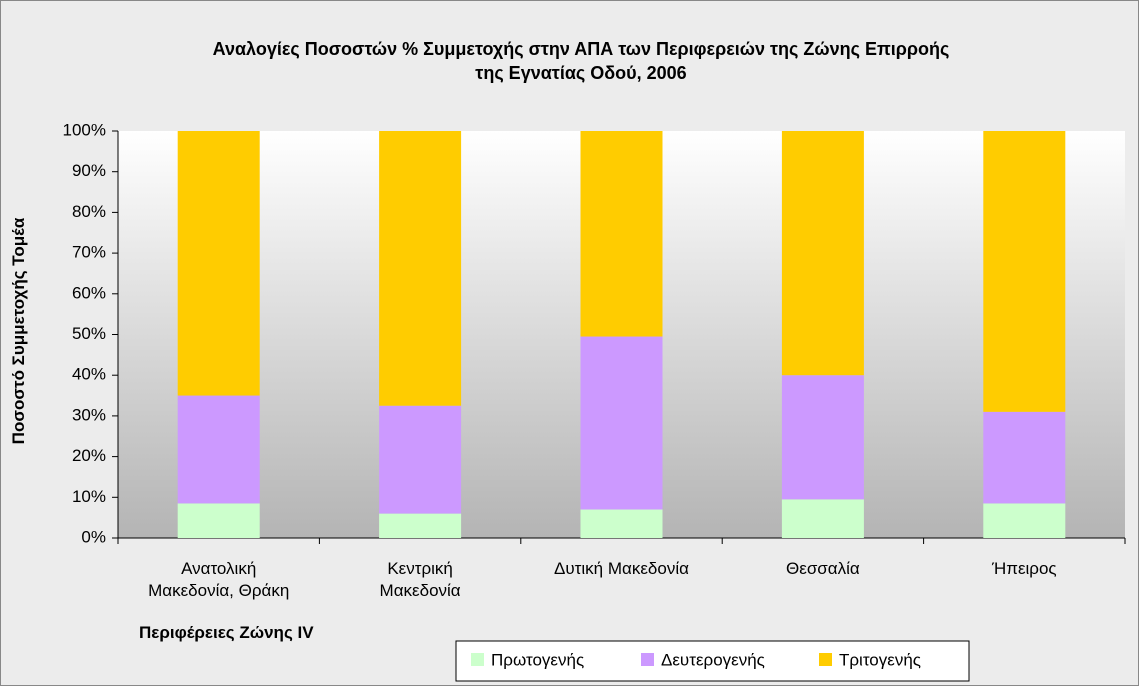 Image resolution: width=1139 pixels, height=686 pixels. Describe the element at coordinates (89, 374) in the screenshot. I see `y-tick-label: 40%` at that location.